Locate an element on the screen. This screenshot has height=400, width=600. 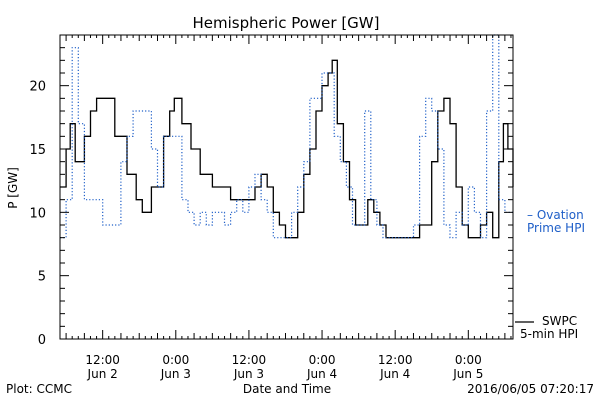
x-tick-date-label: Jun 2 is located at coordinates (102, 374).